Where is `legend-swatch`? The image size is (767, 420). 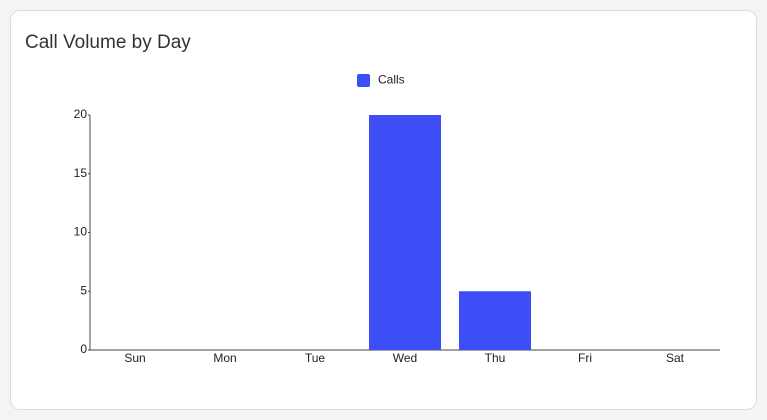 legend-swatch is located at coordinates (363, 80).